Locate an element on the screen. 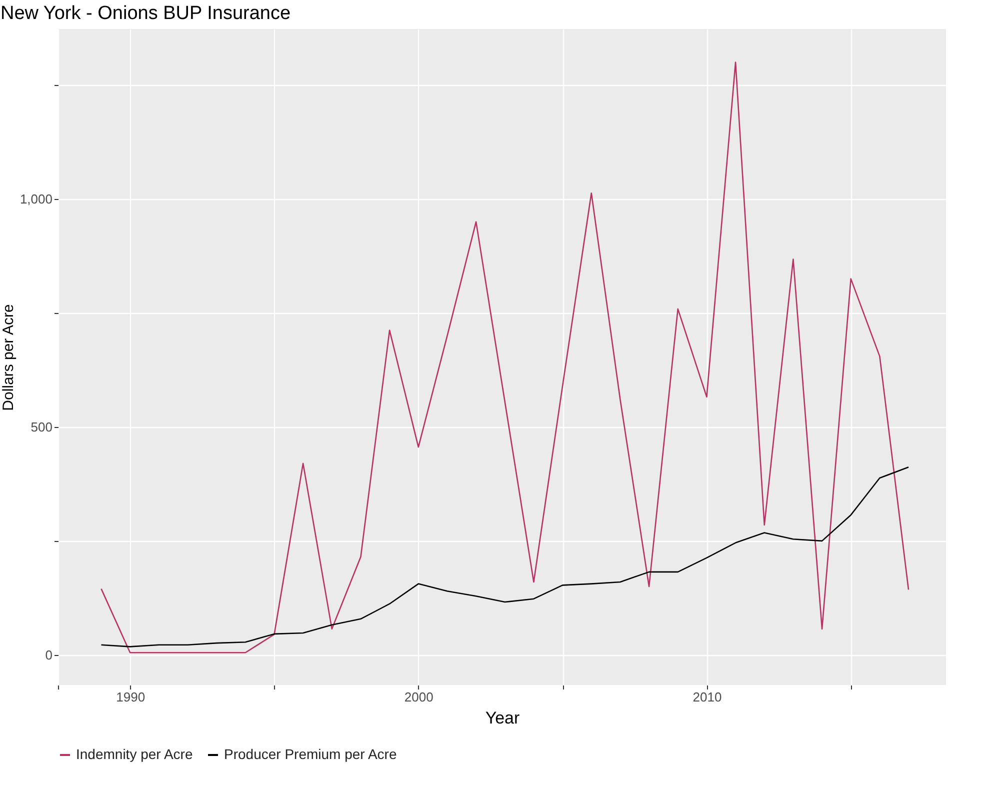 Image resolution: width=1000 pixels, height=792 pixels. y-tick-label: 500 is located at coordinates (41, 426).